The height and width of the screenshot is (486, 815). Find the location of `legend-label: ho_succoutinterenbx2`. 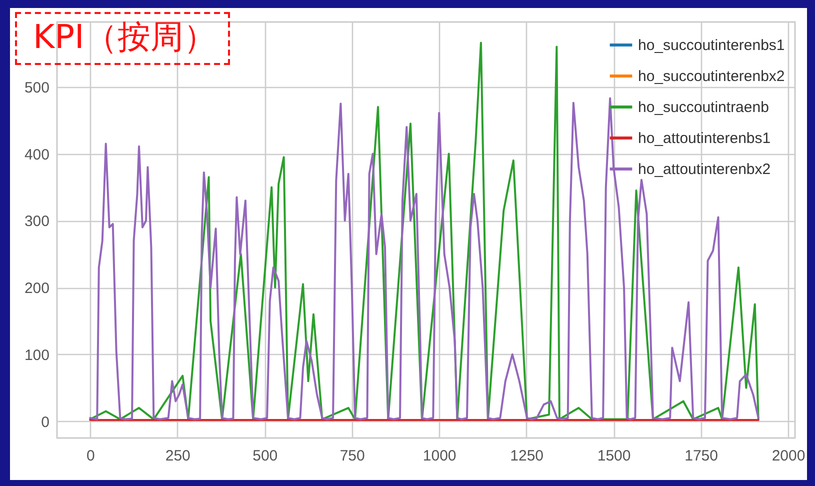

legend-label: ho_succoutinterenbx2 is located at coordinates (711, 76).